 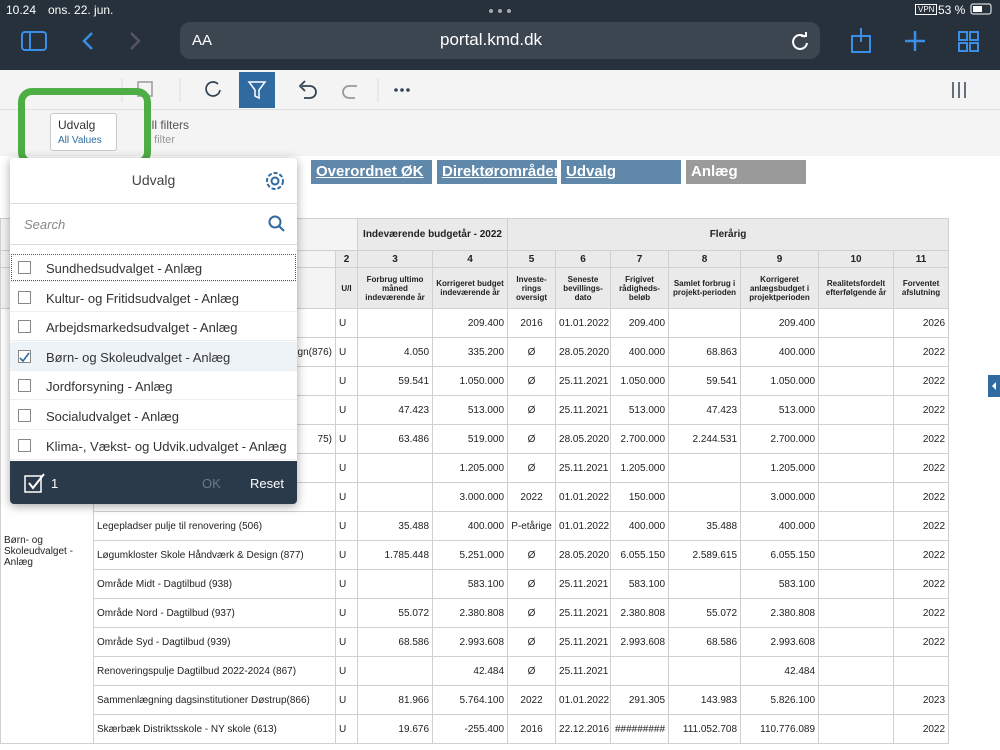 What do you see at coordinates (780, 439) in the screenshot?
I see `cell: 2.700.000` at bounding box center [780, 439].